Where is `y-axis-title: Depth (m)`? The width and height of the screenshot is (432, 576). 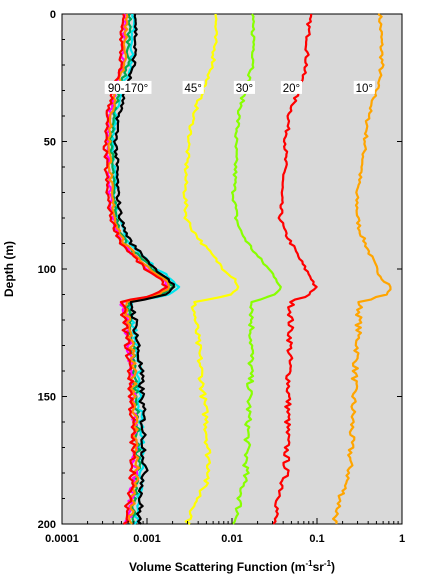 y-axis-title: Depth (m) is located at coordinates (9, 269).